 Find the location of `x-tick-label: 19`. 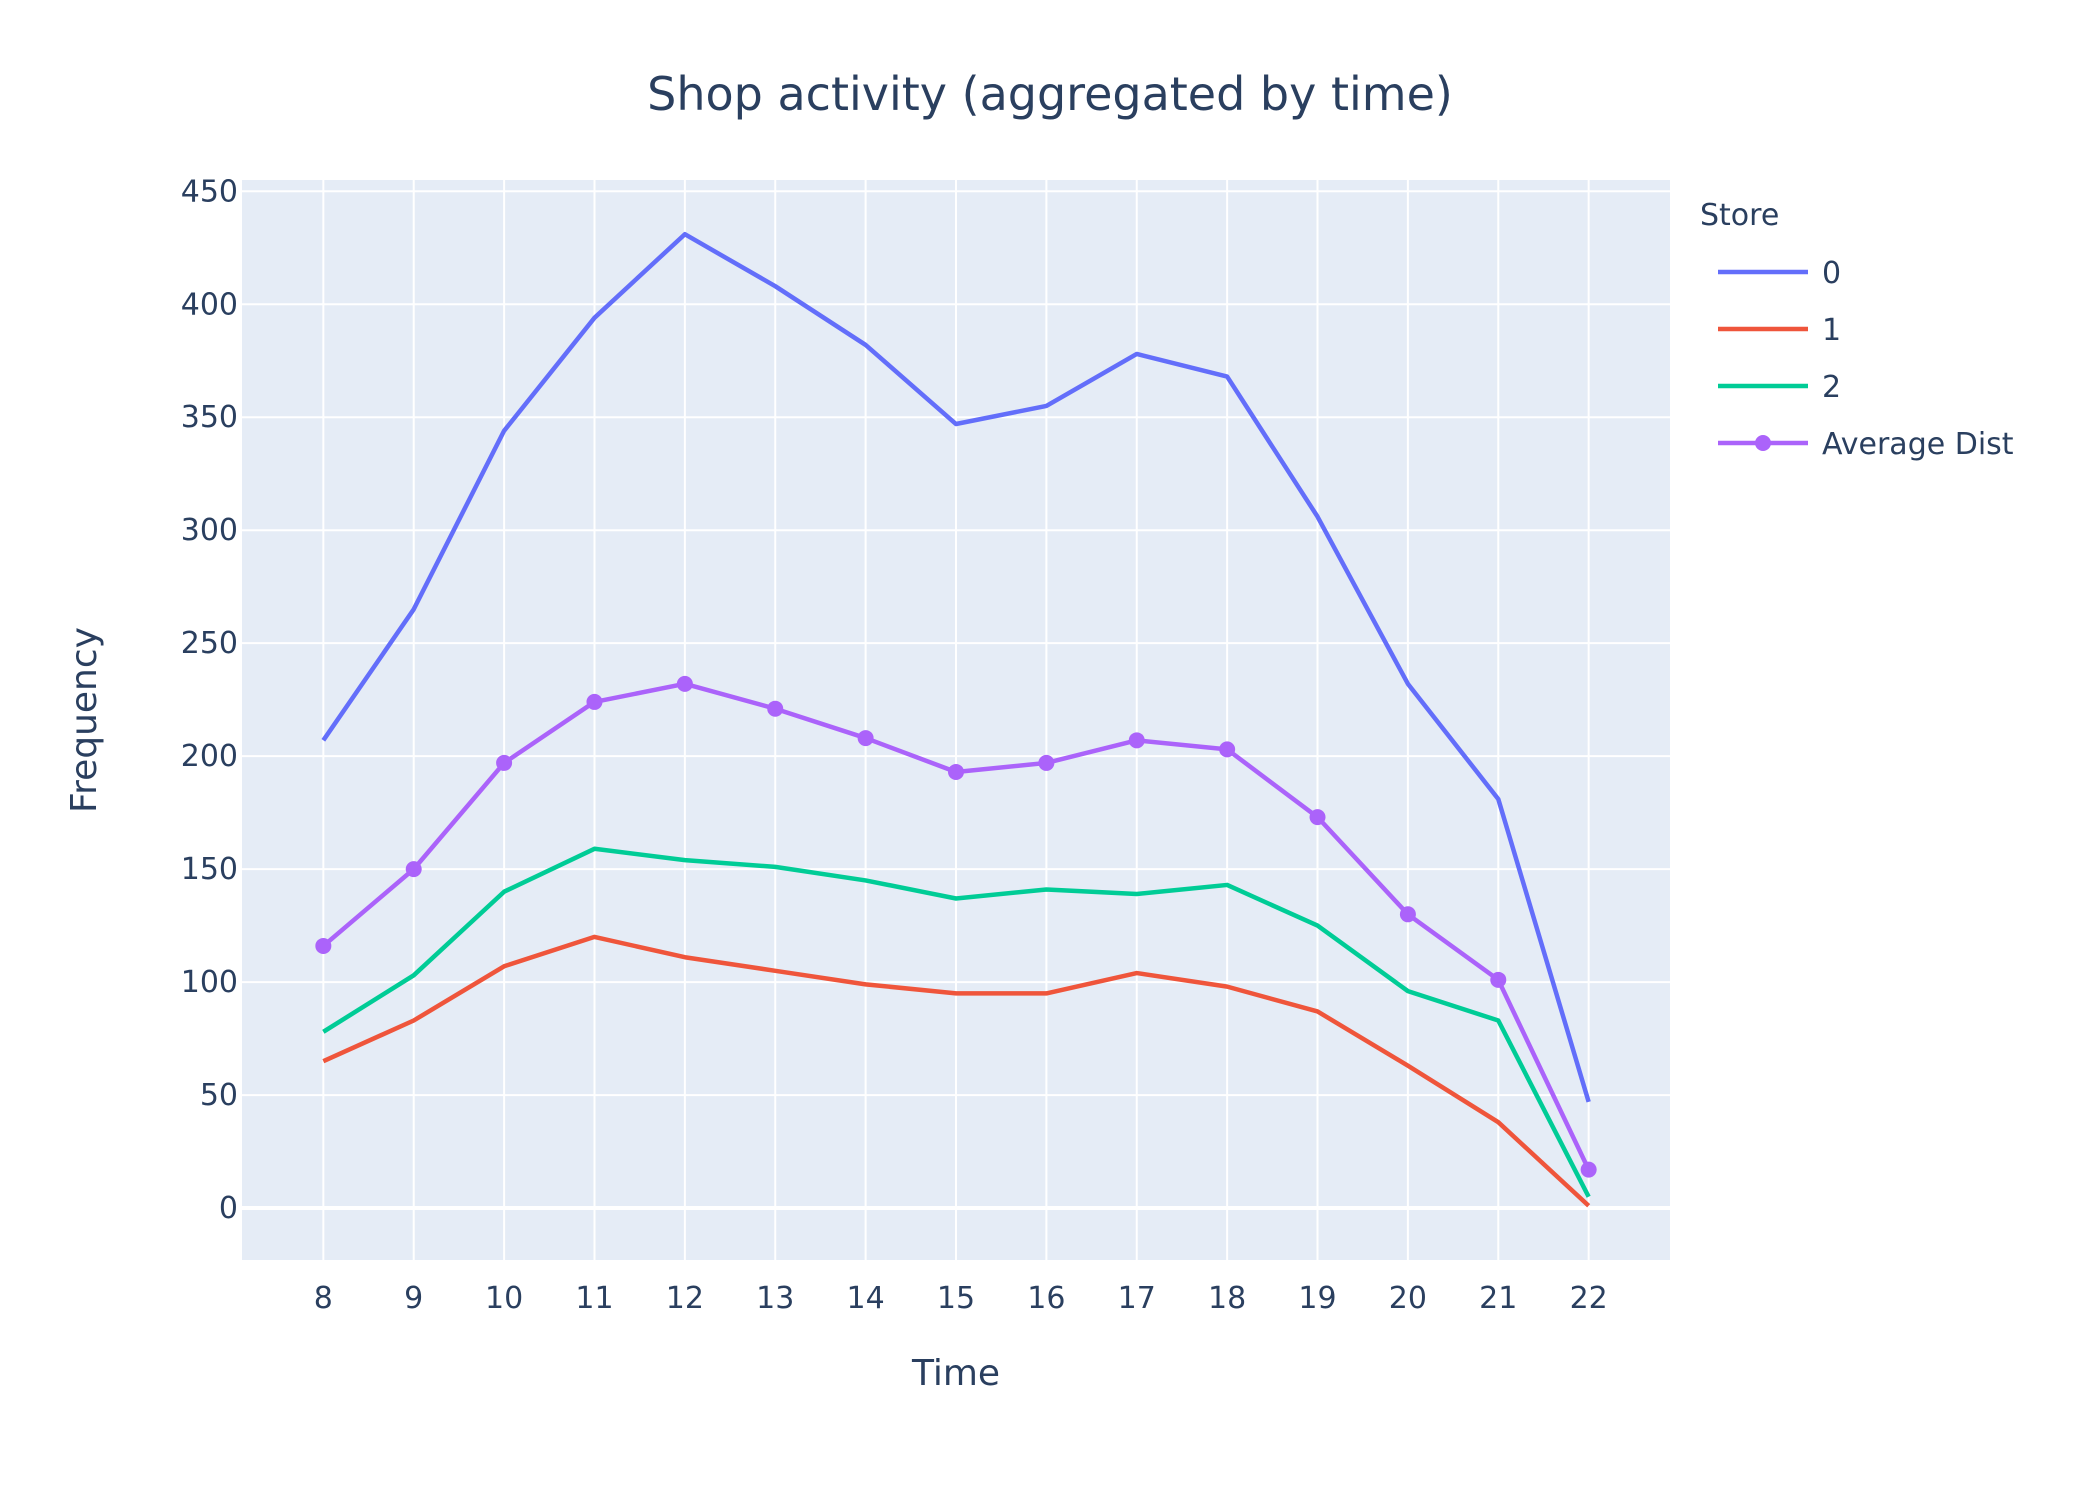

x-tick-label: 19 is located at coordinates (1317, 1298).